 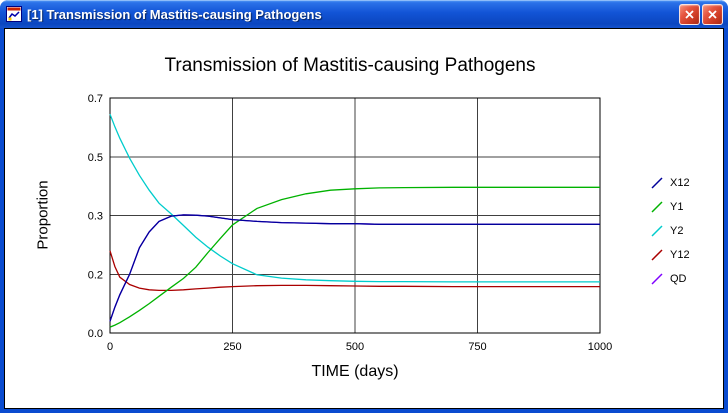 I want to click on titlebar-buttons, so click(x=701, y=14).